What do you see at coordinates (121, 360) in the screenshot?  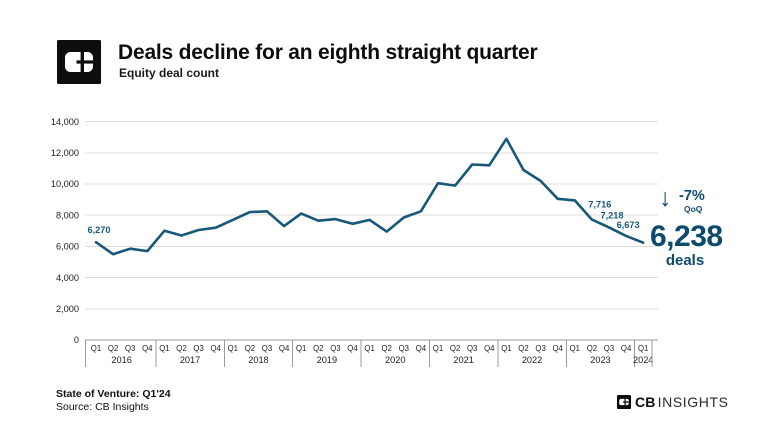 I see `x-year-label: 2016` at bounding box center [121, 360].